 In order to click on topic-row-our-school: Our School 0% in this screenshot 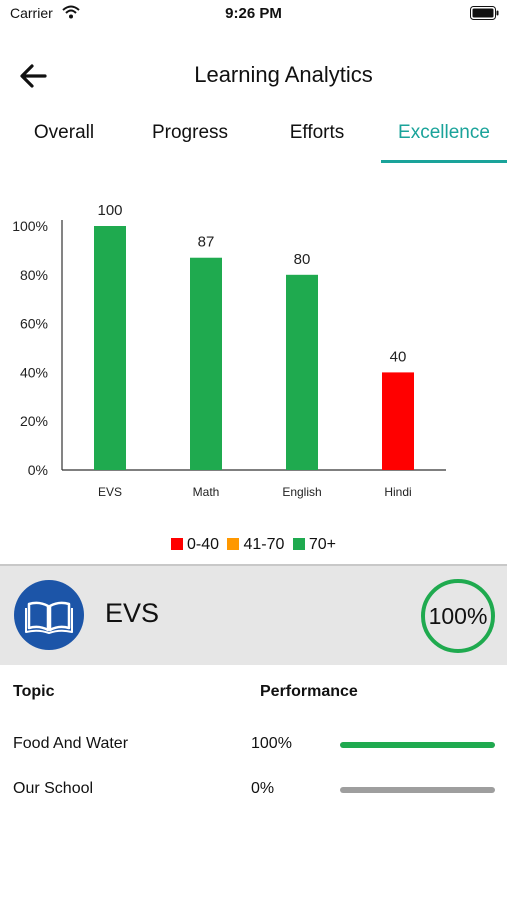, I will do `click(253, 795)`.